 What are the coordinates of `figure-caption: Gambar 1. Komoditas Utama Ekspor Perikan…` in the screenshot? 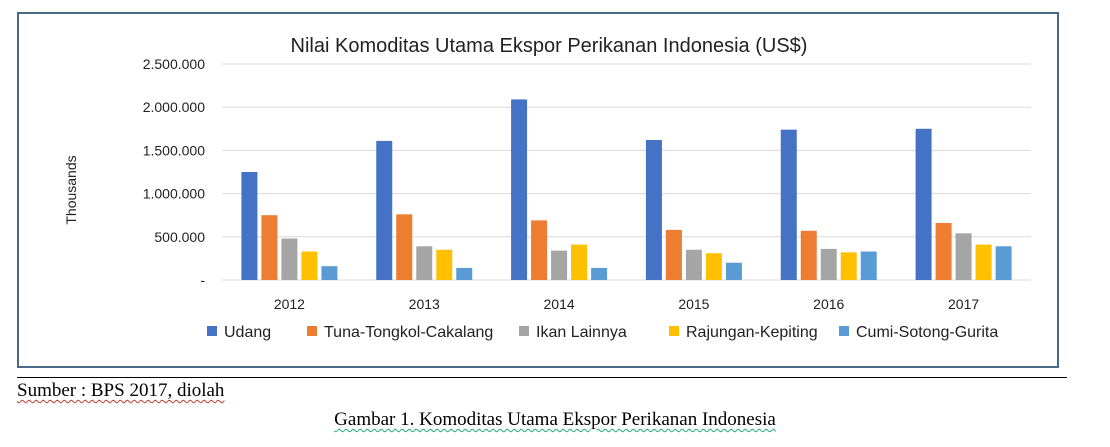 It's located at (555, 419).